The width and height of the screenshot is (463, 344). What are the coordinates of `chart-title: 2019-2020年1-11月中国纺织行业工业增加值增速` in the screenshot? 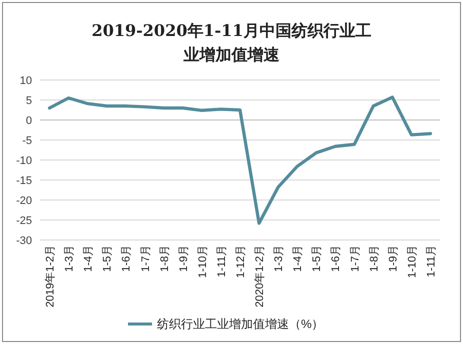 It's located at (232, 42).